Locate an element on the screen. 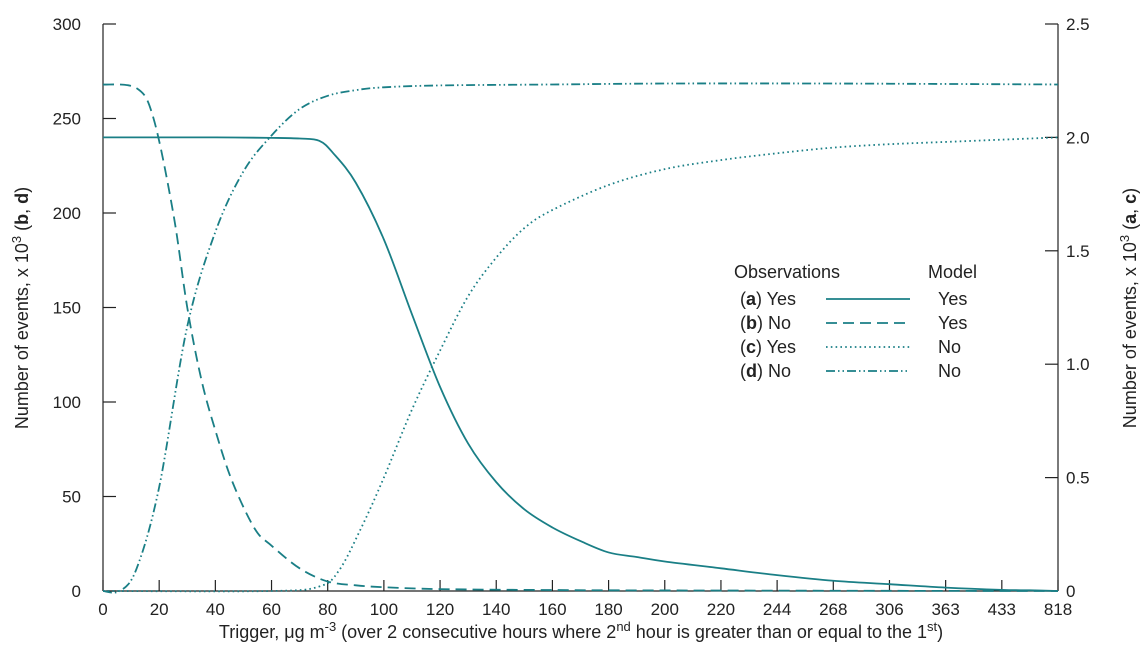  x-tick-label: 268 is located at coordinates (833, 609).